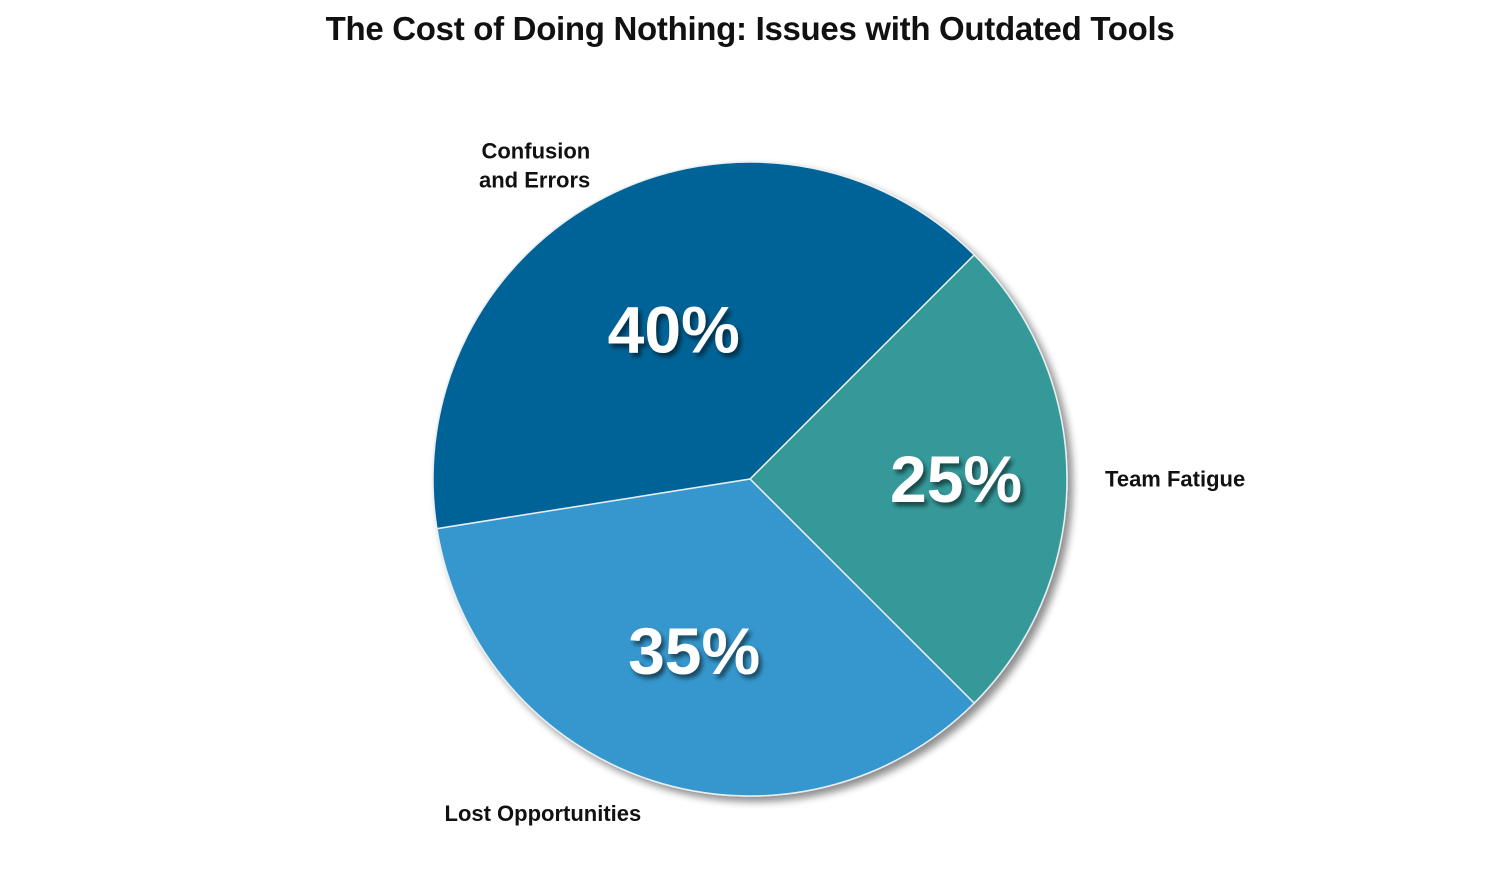 The height and width of the screenshot is (874, 1500). I want to click on slice-label-line: Team Fatigue, so click(1175, 479).